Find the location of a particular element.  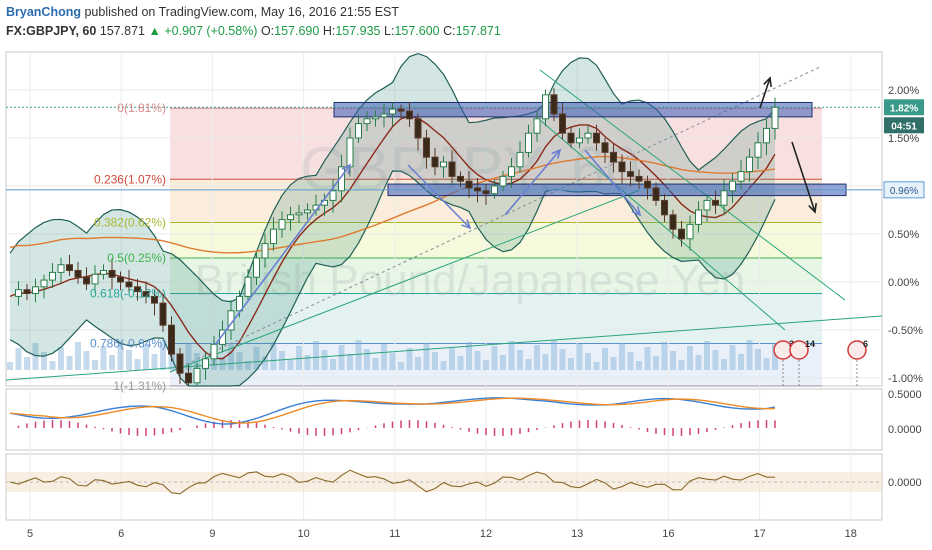

fib-label-1: 0.236(1.07%) is located at coordinates (130, 179).